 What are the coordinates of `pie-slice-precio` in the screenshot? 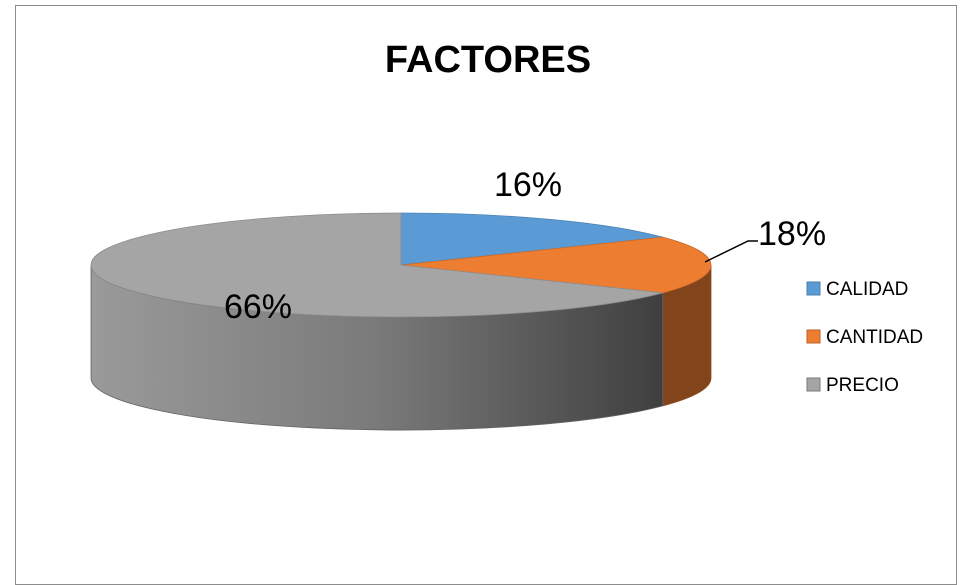 It's located at (376, 265).